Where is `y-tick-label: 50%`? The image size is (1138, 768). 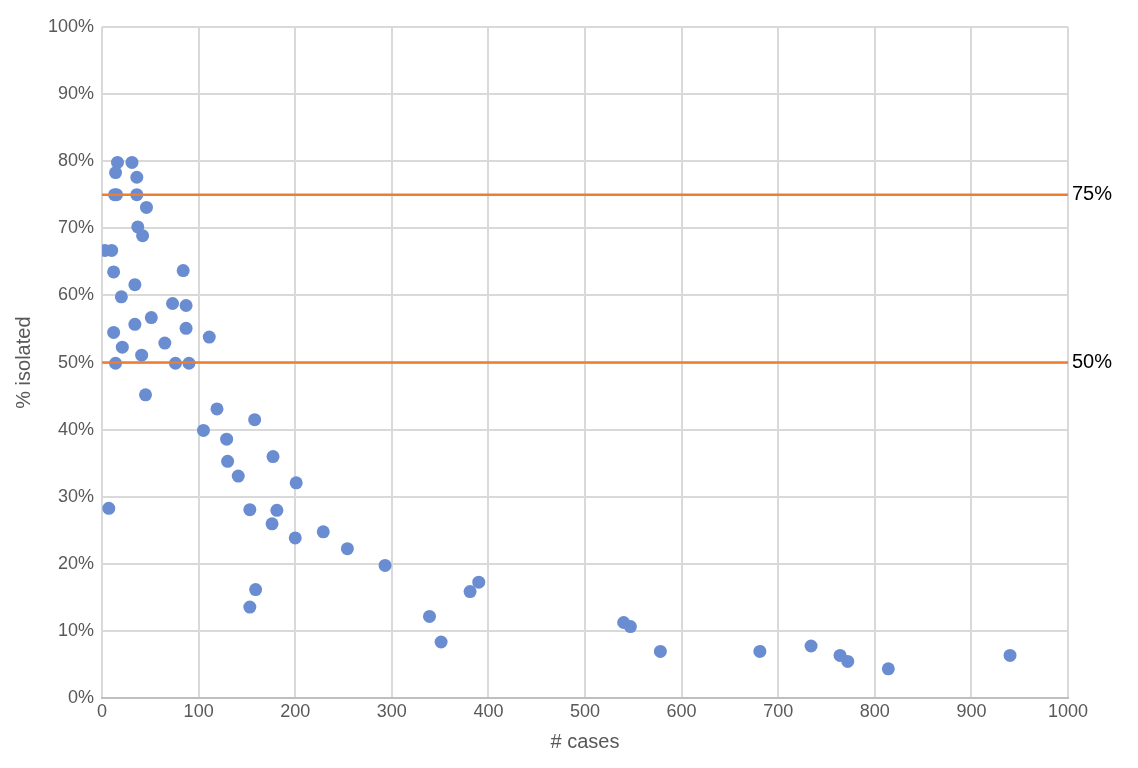 y-tick-label: 50% is located at coordinates (76, 361).